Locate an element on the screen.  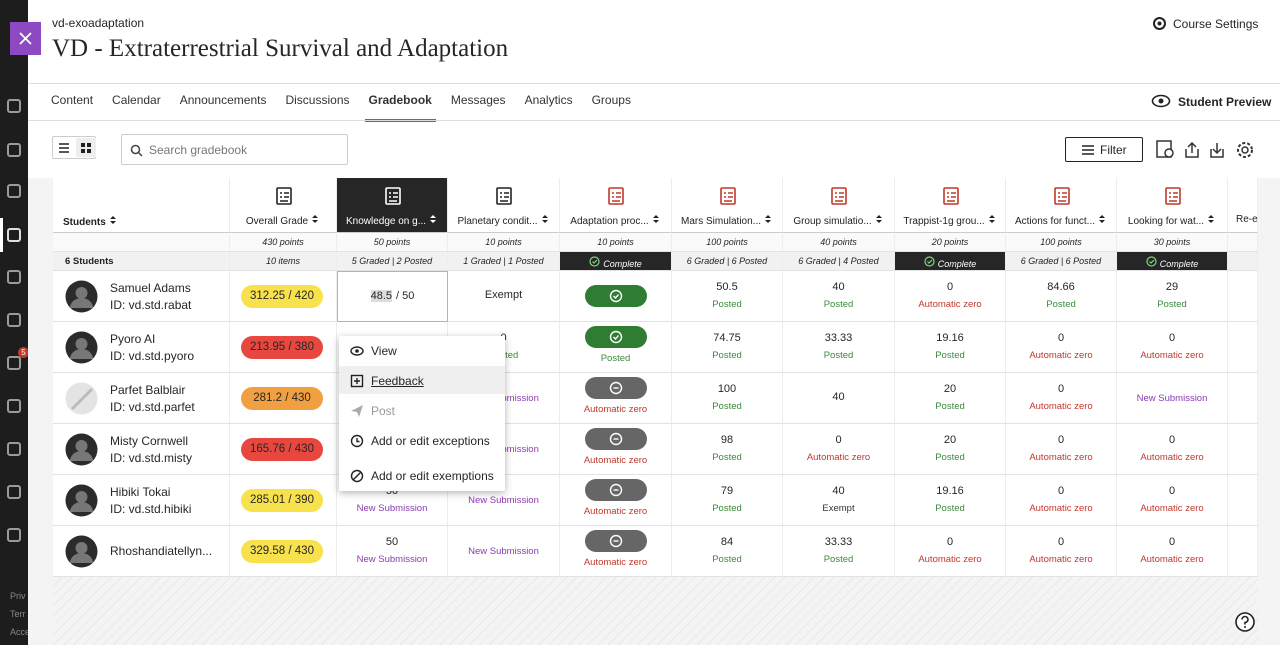
tab: Content is located at coordinates (72, 100).